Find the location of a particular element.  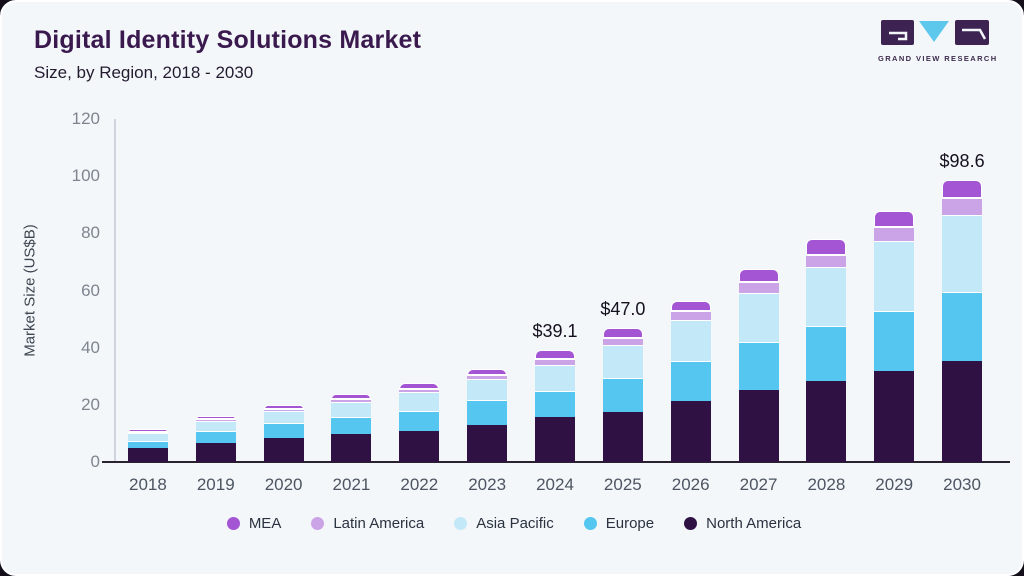

bar-segment-north-america-2018 is located at coordinates (147, 454).